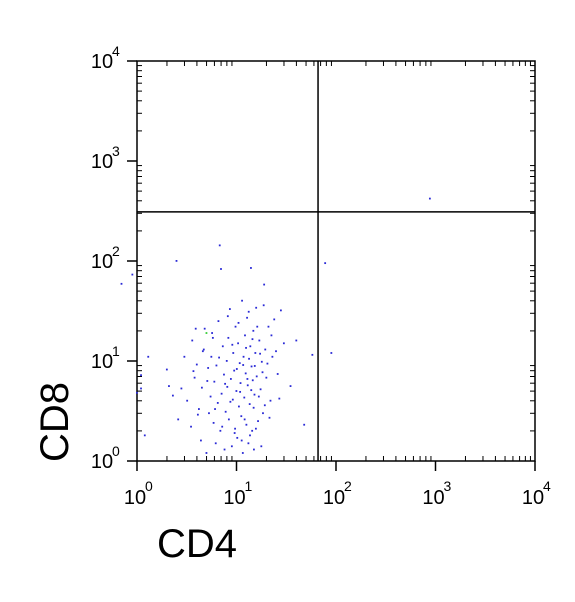 This screenshot has width=575, height=602. Describe the element at coordinates (105, 158) in the screenshot. I see `y-tick-label: 10³` at that location.